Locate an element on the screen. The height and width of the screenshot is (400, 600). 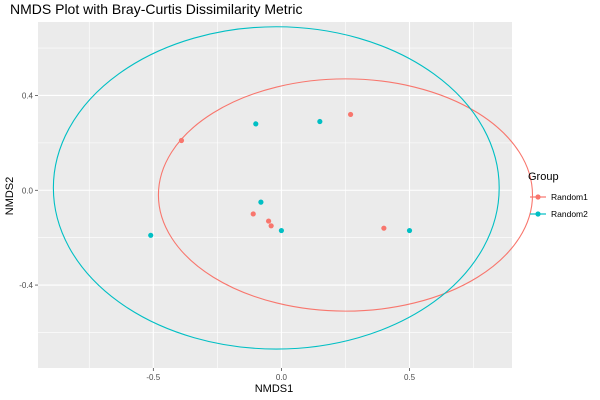
random1-legend-label: Random1 is located at coordinates (569, 197).